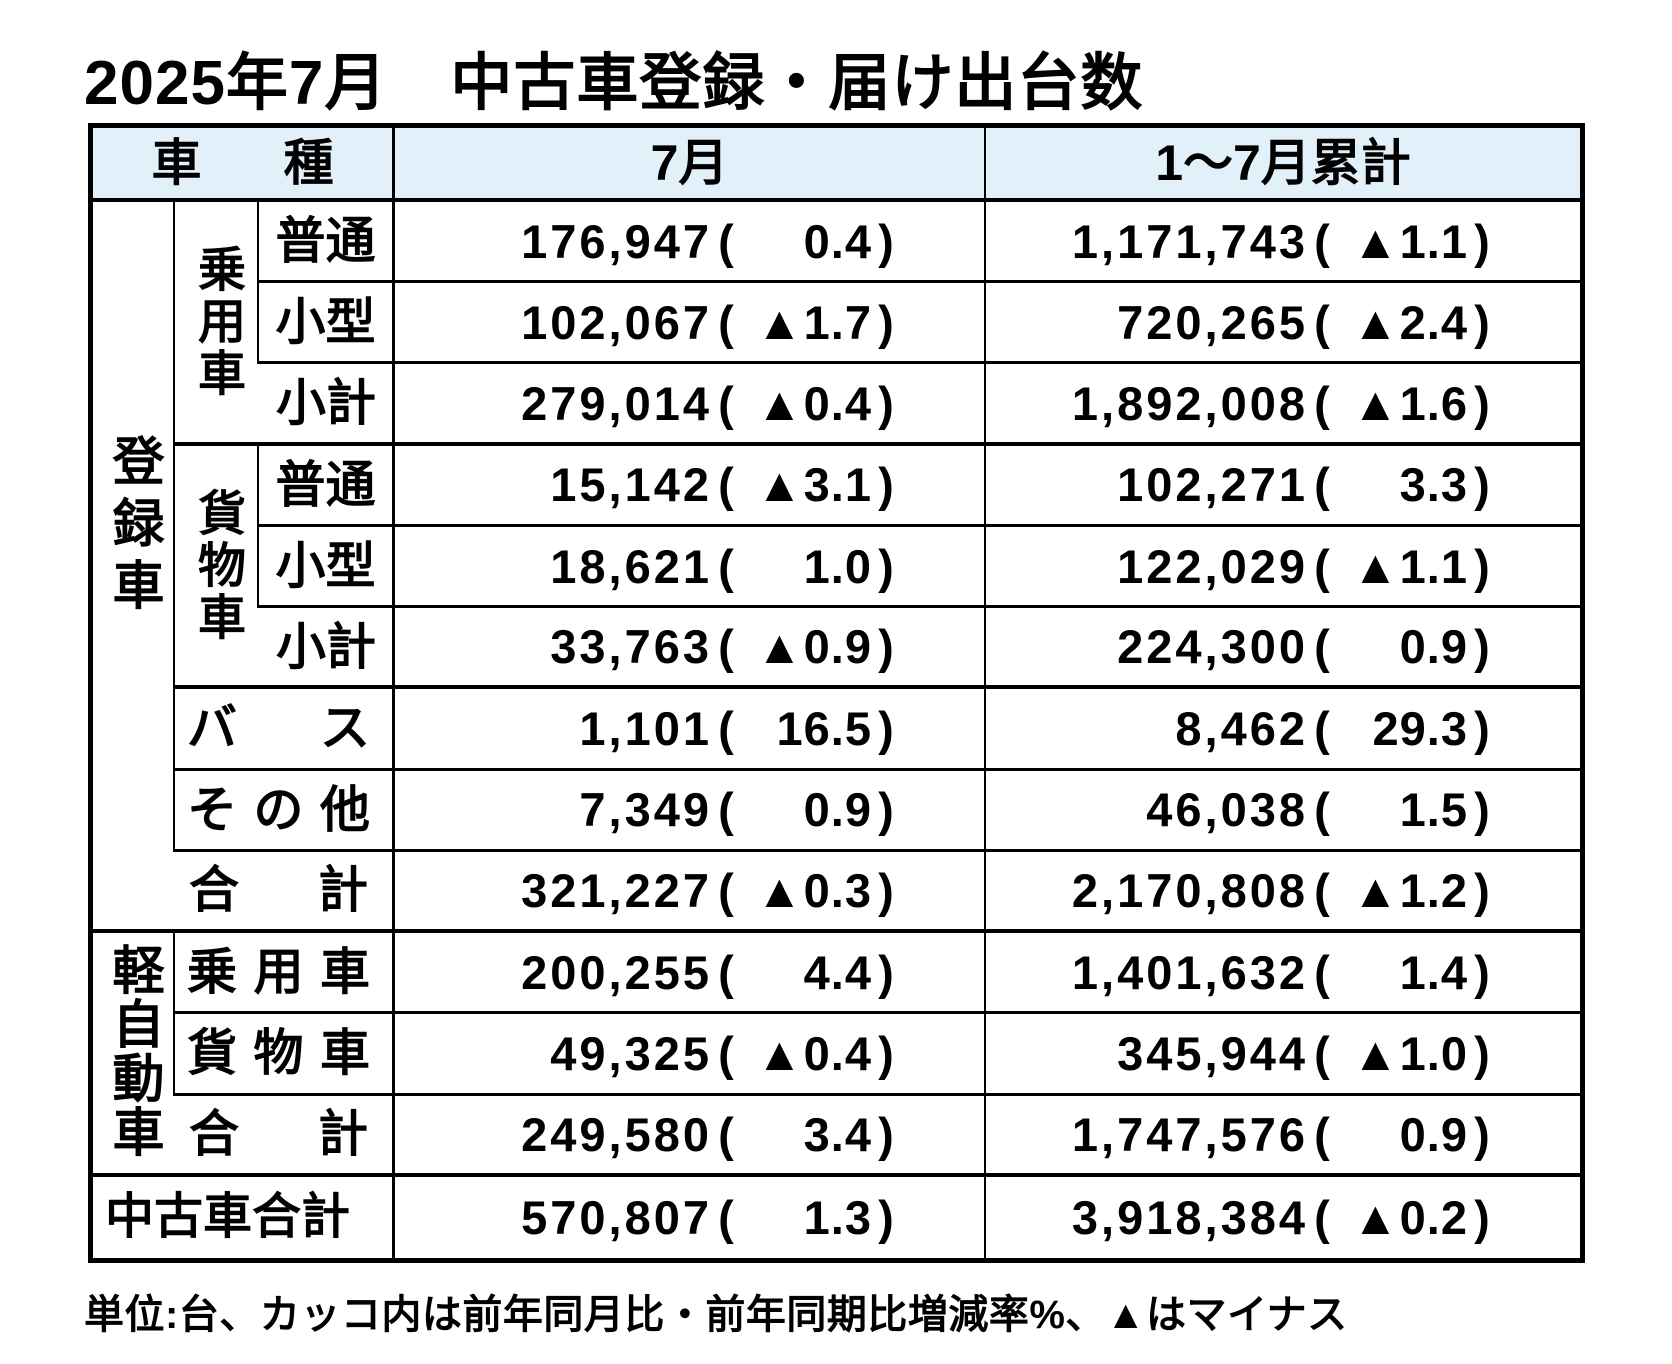 The width and height of the screenshot is (1672, 1364). I want to click on value-number: 200,255, so click(616, 972).